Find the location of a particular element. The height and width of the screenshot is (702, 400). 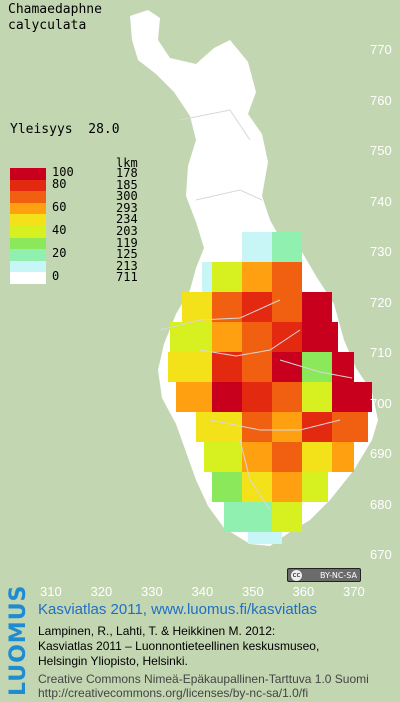

legend-level-label: 80 is located at coordinates (59, 183).